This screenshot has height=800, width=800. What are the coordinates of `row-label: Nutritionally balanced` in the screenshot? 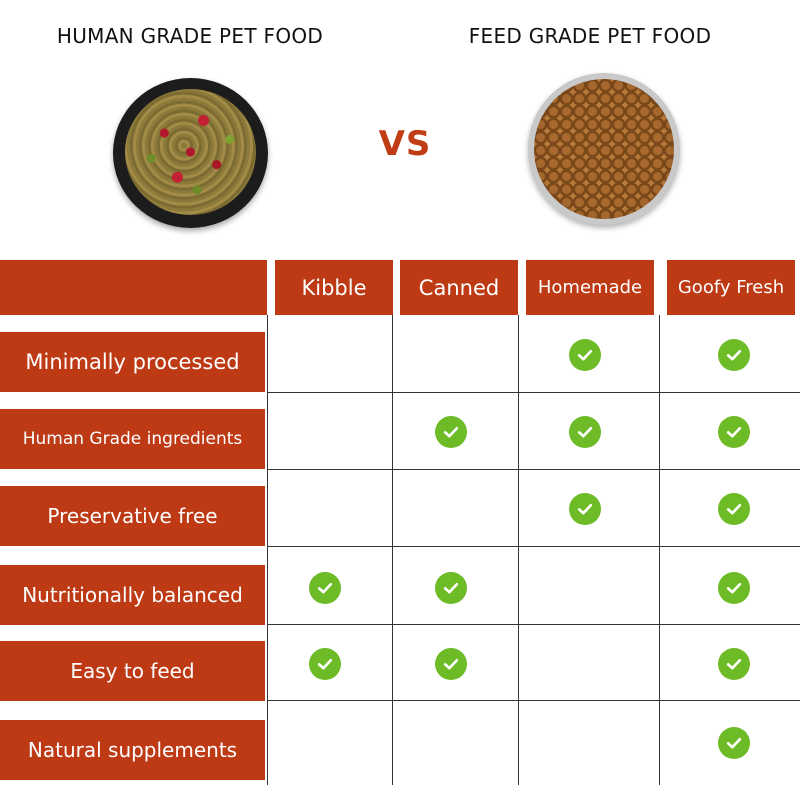 It's located at (132, 595).